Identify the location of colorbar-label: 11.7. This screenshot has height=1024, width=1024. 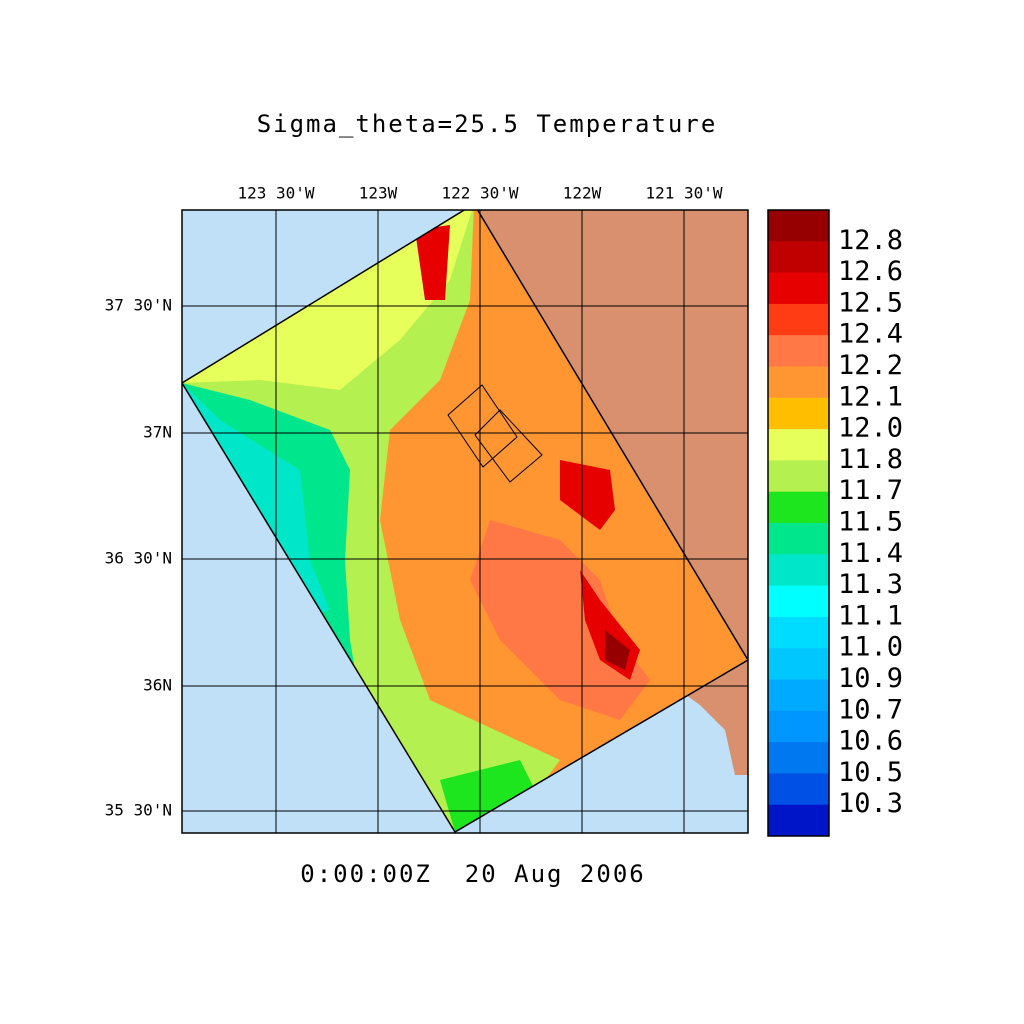
(870, 490).